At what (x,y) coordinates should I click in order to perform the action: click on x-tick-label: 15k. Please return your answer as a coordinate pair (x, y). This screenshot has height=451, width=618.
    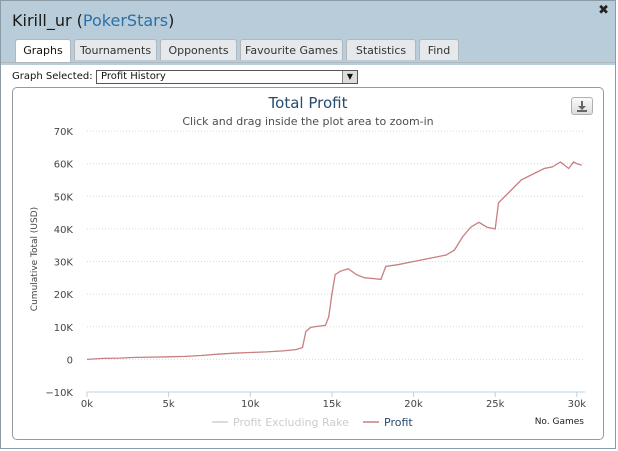
    Looking at the image, I should click on (332, 404).